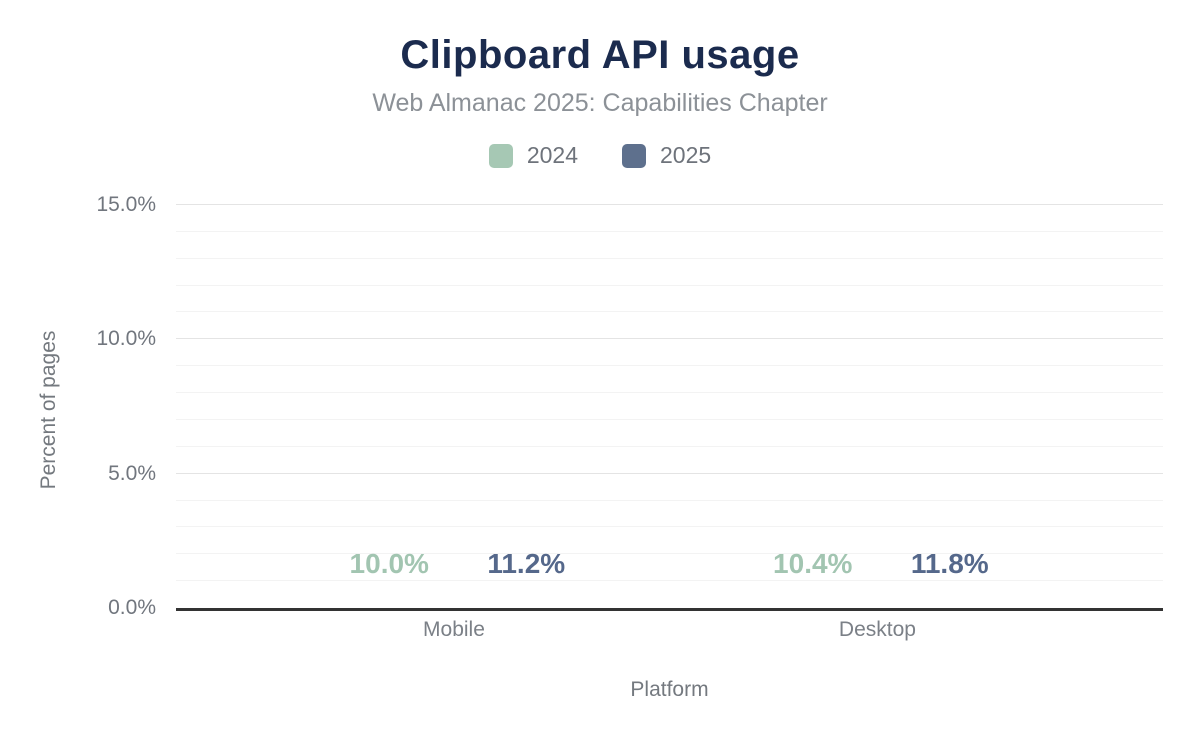 The width and height of the screenshot is (1200, 742). I want to click on legend-item-2025: 2025, so click(666, 155).